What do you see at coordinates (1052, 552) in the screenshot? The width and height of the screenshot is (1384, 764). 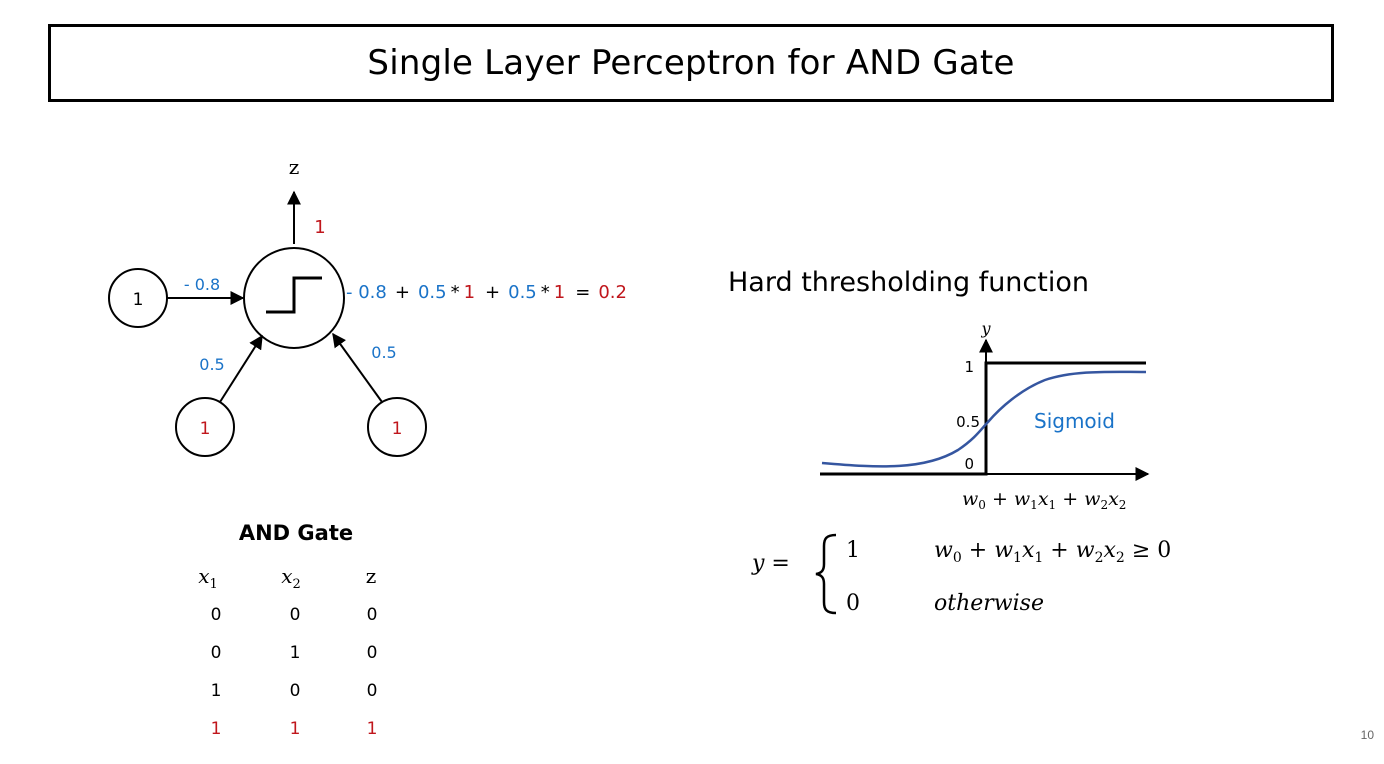 I see `case1-condition: w0 + w1x1 + w2x2 ≥ 0` at bounding box center [1052, 552].